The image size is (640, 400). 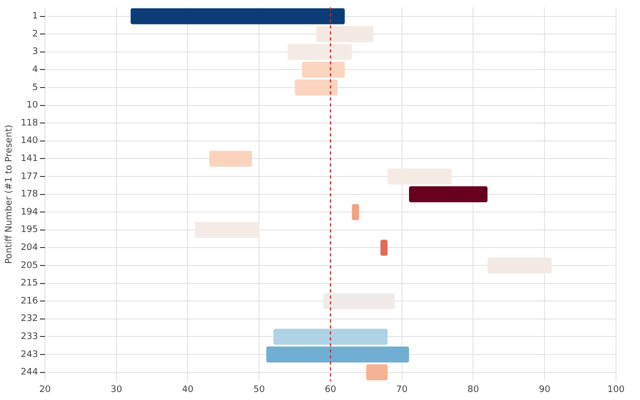 What do you see at coordinates (35, 87) in the screenshot?
I see `y-tick-label: 5` at bounding box center [35, 87].